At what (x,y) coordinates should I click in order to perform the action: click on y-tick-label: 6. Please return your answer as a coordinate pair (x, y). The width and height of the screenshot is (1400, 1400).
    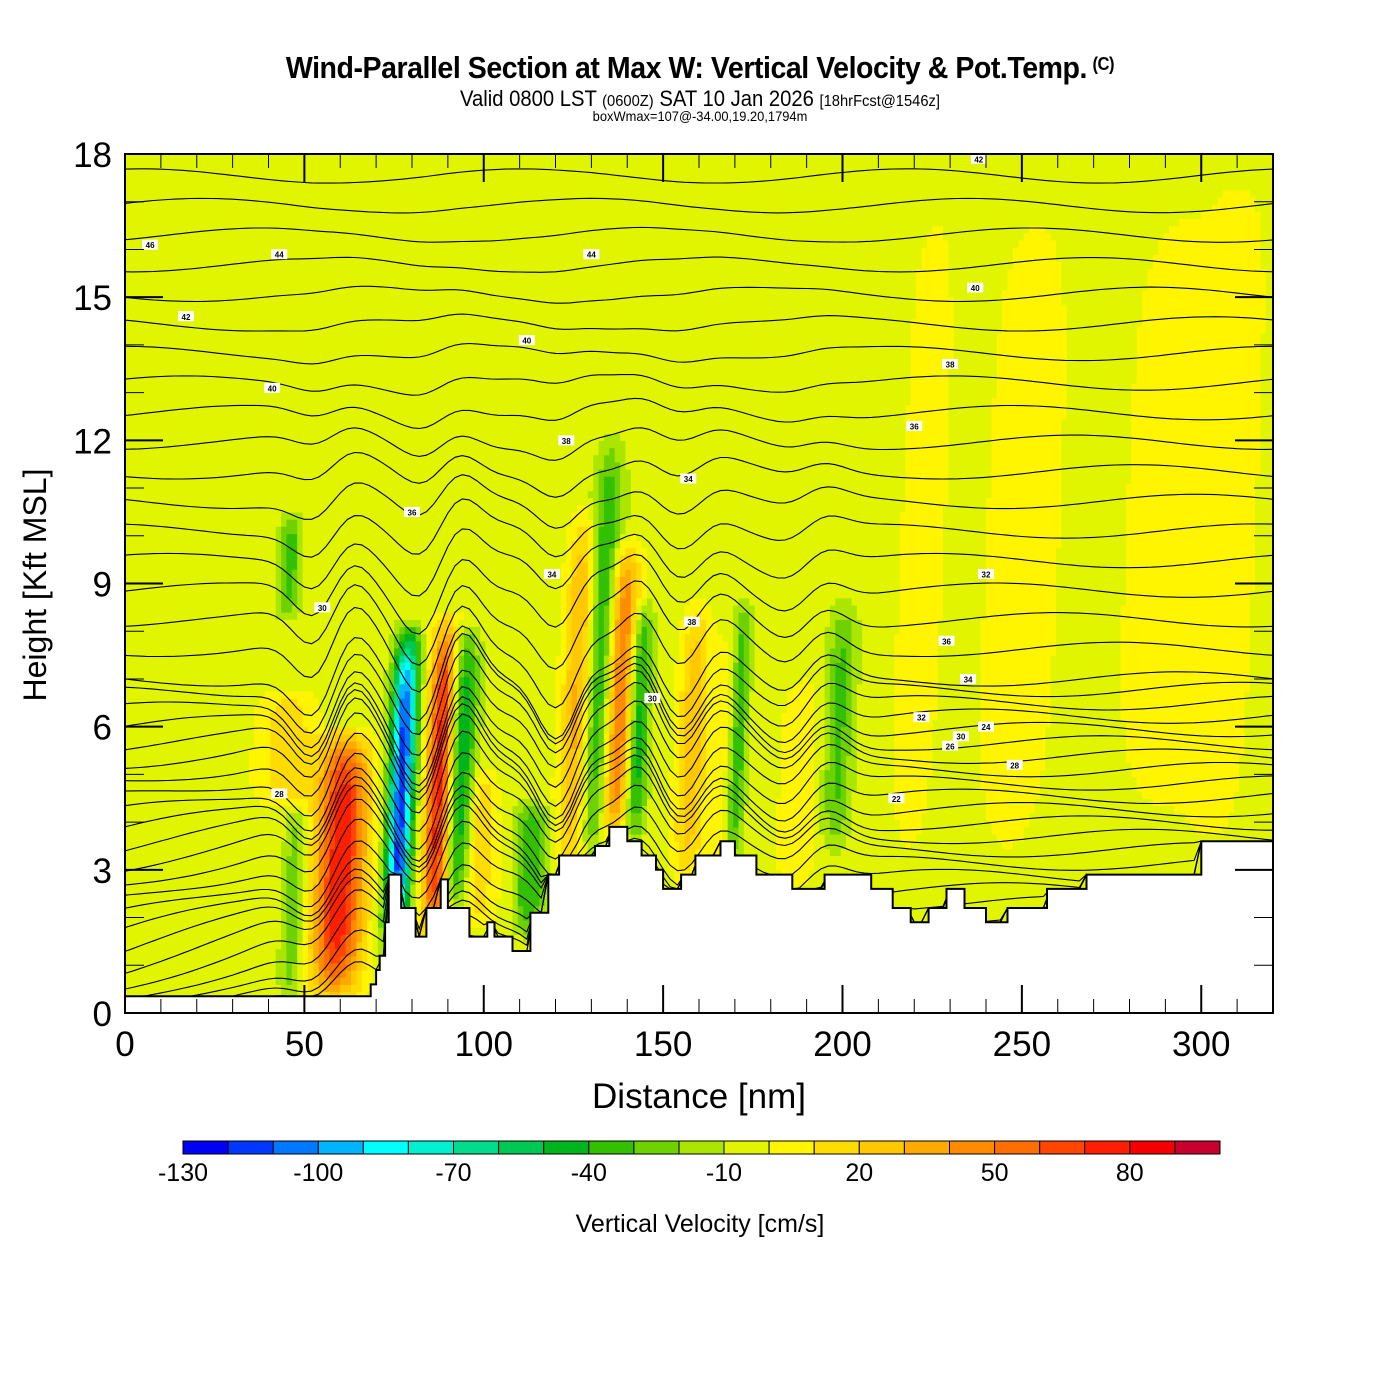
    Looking at the image, I should click on (102, 728).